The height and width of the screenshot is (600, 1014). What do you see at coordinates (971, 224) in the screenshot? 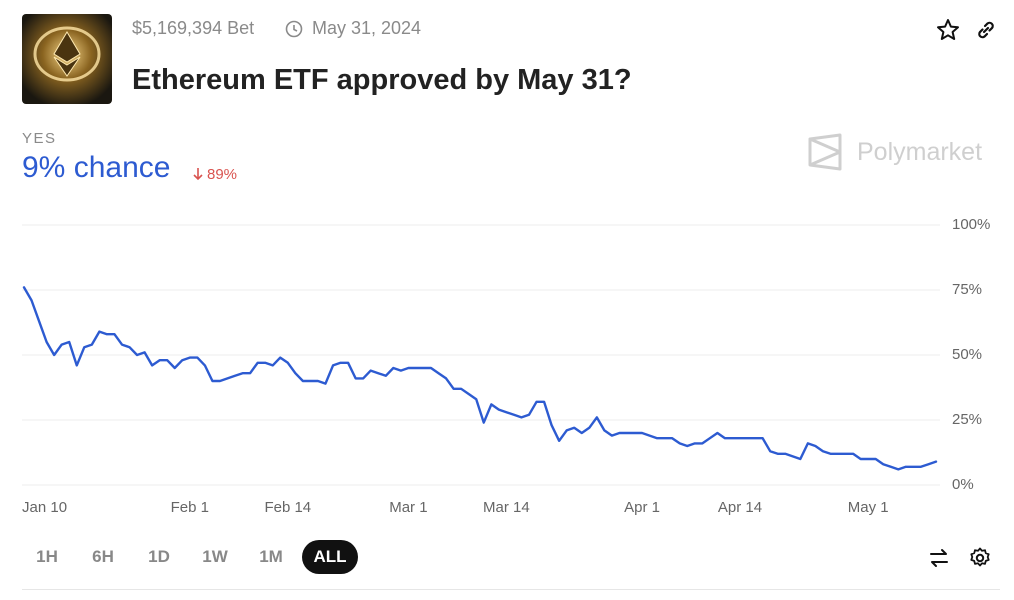
I see `y-tick-label: 100%` at bounding box center [971, 224].